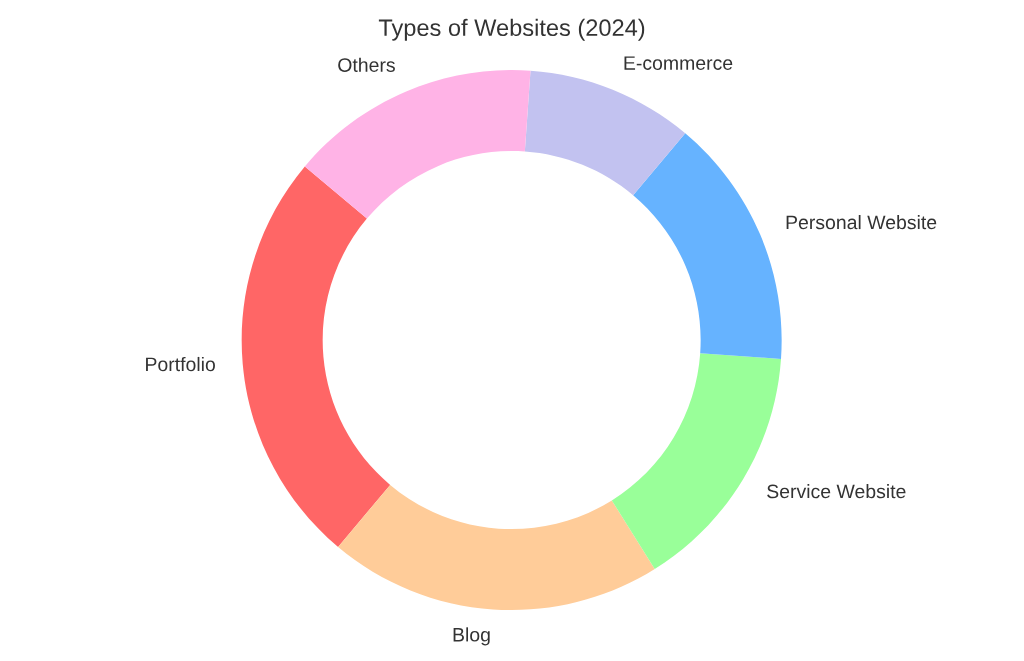  Describe the element at coordinates (861, 222) in the screenshot. I see `slice-label: Personal Website` at that location.